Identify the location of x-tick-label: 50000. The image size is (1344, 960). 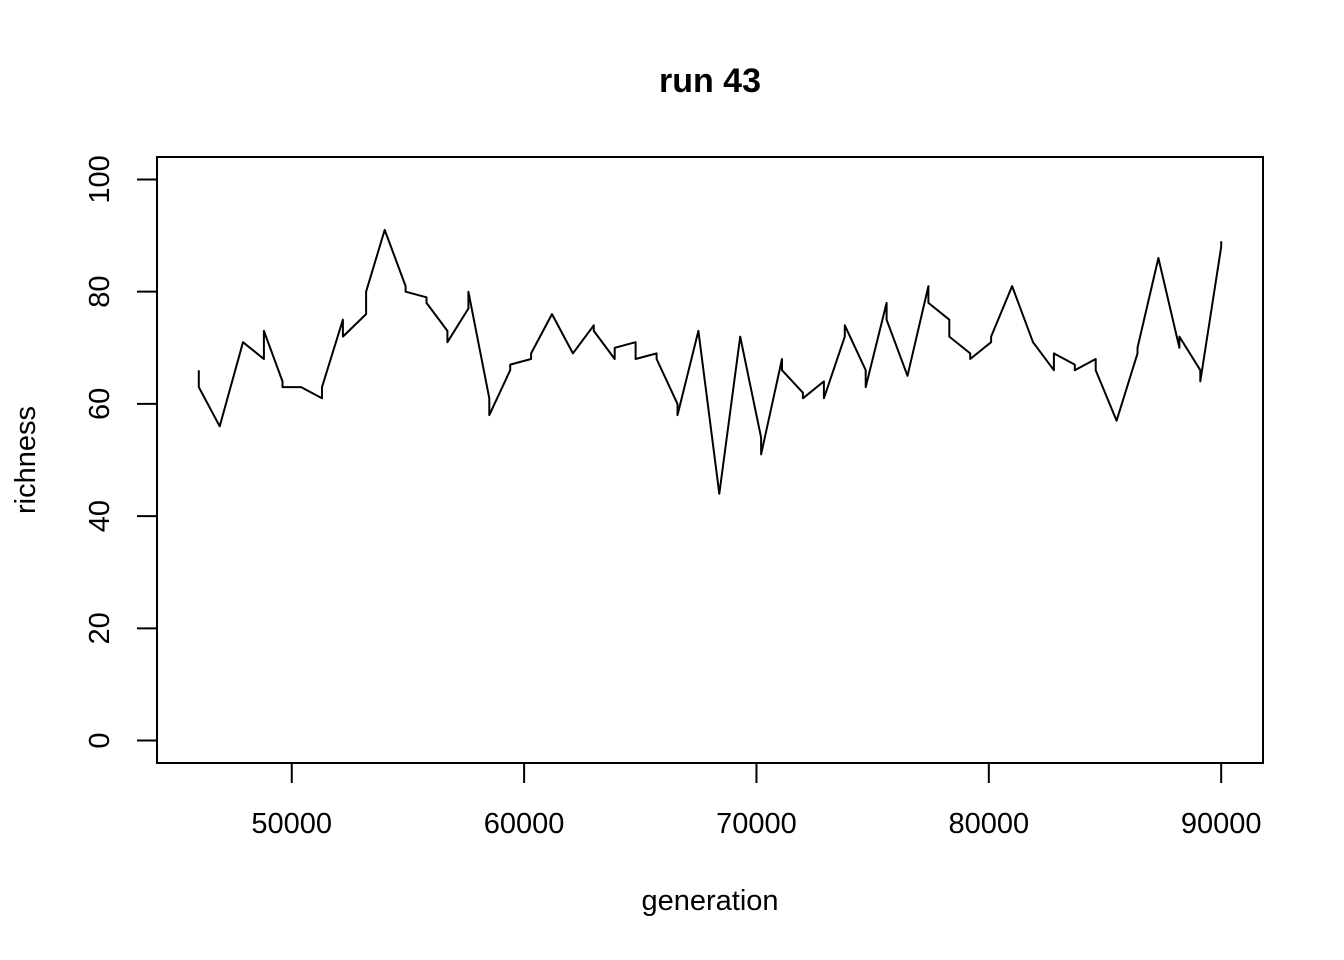
(291, 824).